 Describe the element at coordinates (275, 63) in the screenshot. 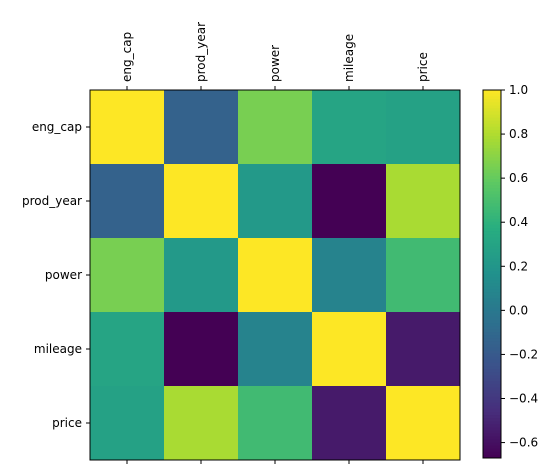

I see `x-tick-label: power` at that location.